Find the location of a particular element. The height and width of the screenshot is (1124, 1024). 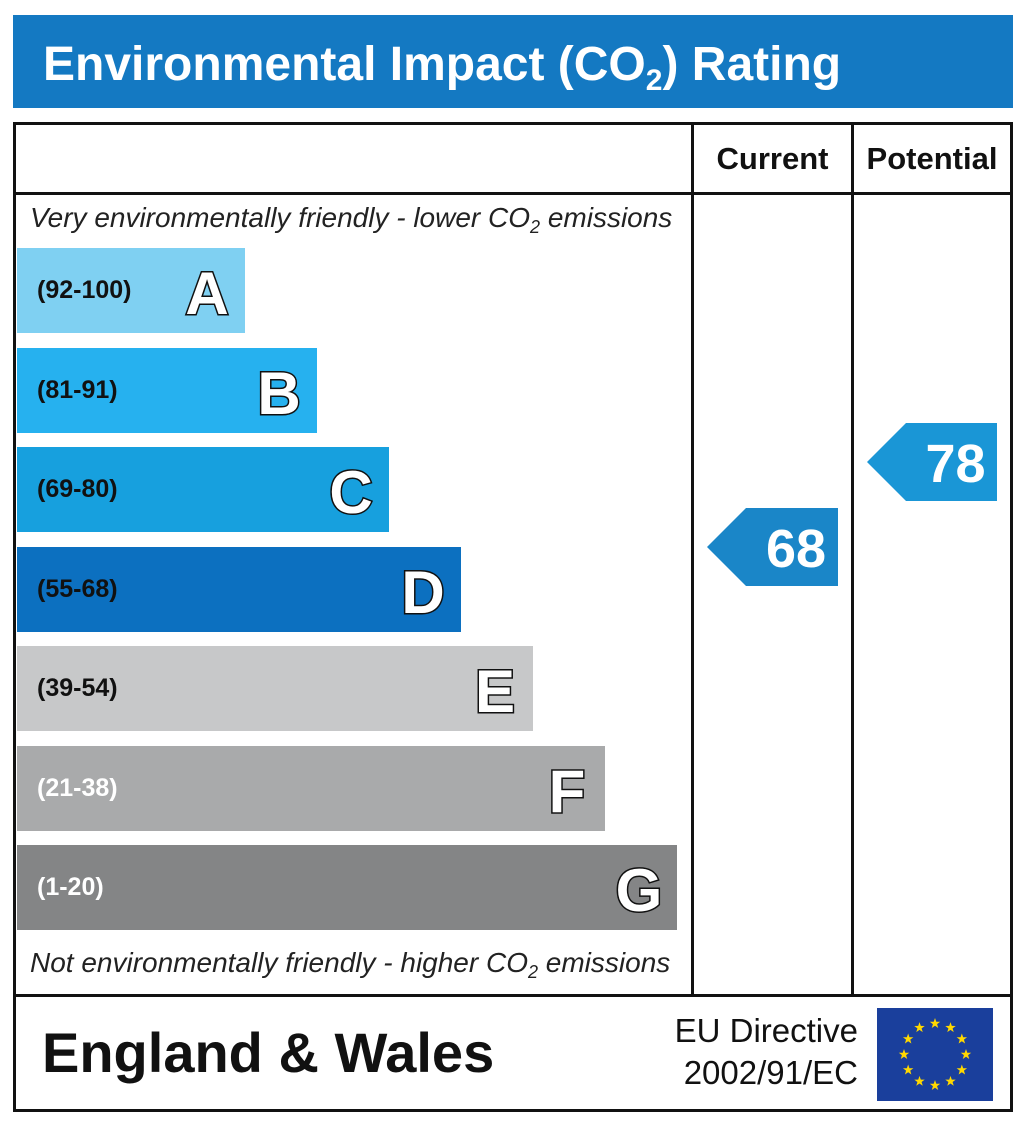

band-f: (21-38) F is located at coordinates (311, 788).